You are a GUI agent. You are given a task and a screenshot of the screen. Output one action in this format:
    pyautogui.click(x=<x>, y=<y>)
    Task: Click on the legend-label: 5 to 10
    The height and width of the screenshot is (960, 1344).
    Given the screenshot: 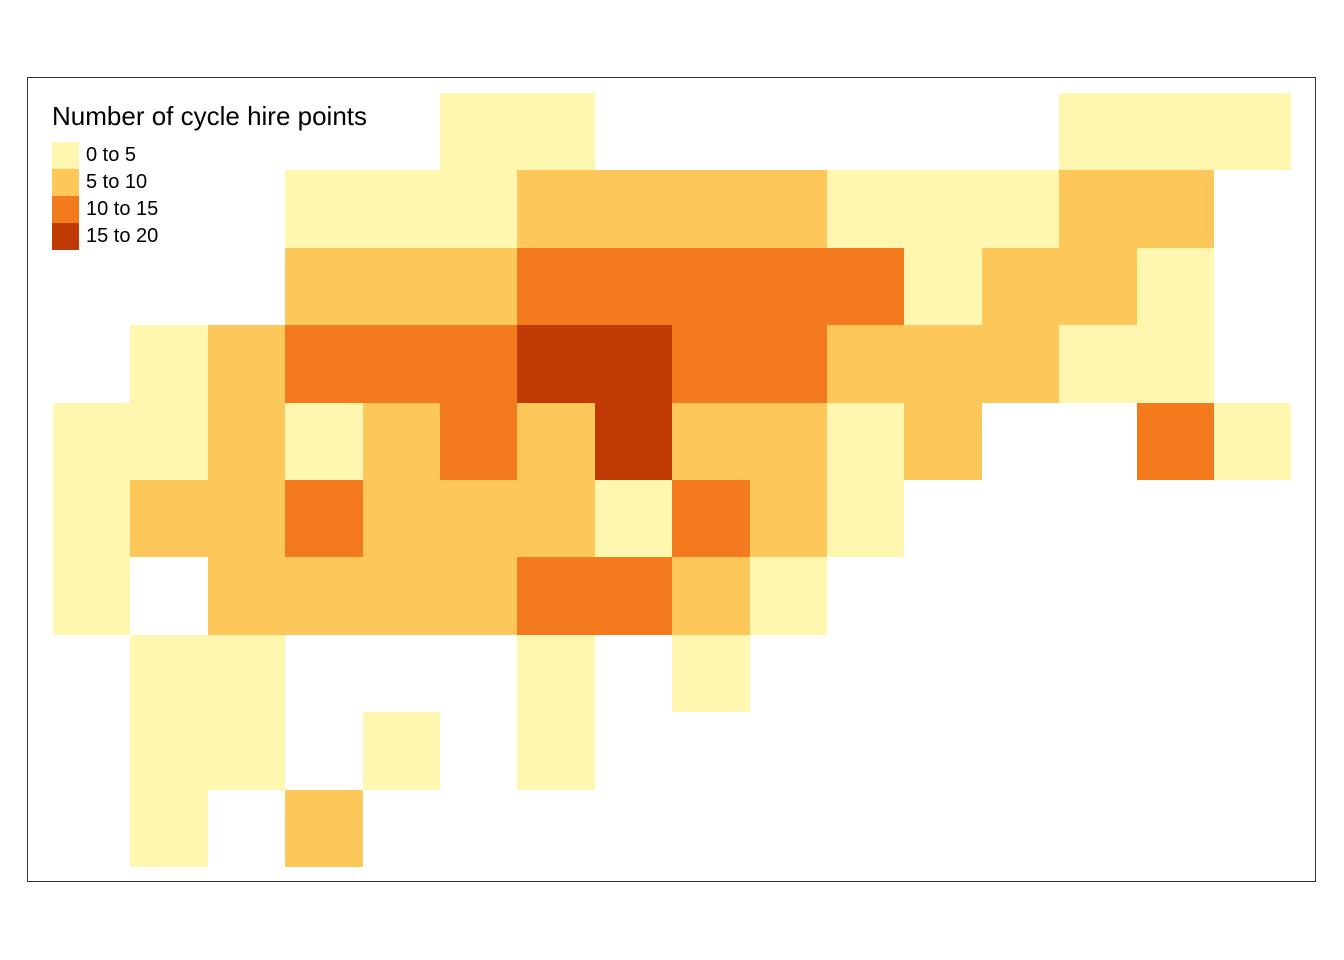 What is the action you would take?
    pyautogui.click(x=117, y=182)
    